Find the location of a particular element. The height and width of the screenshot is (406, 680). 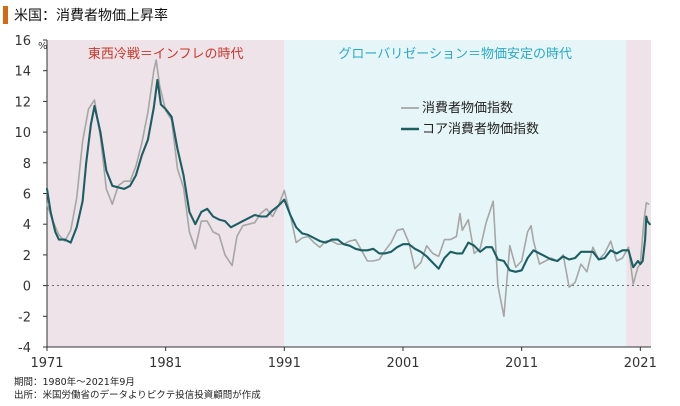

y-tick-label: 8 is located at coordinates (27, 164).